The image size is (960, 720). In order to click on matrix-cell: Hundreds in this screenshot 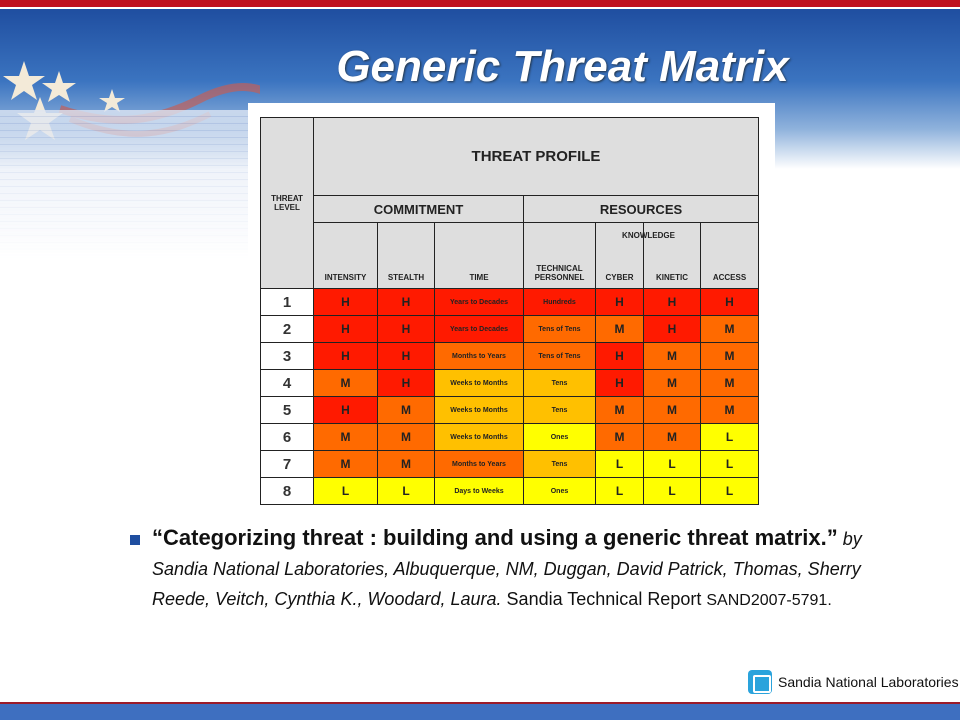, I will do `click(559, 302)`.